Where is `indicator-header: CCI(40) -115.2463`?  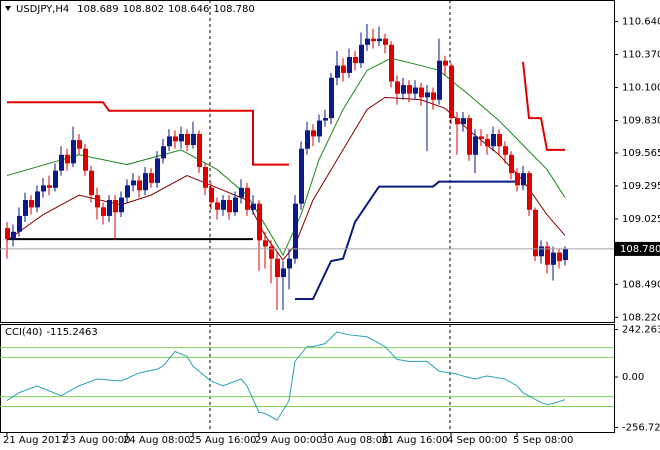
indicator-header: CCI(40) -115.2463 is located at coordinates (51, 332).